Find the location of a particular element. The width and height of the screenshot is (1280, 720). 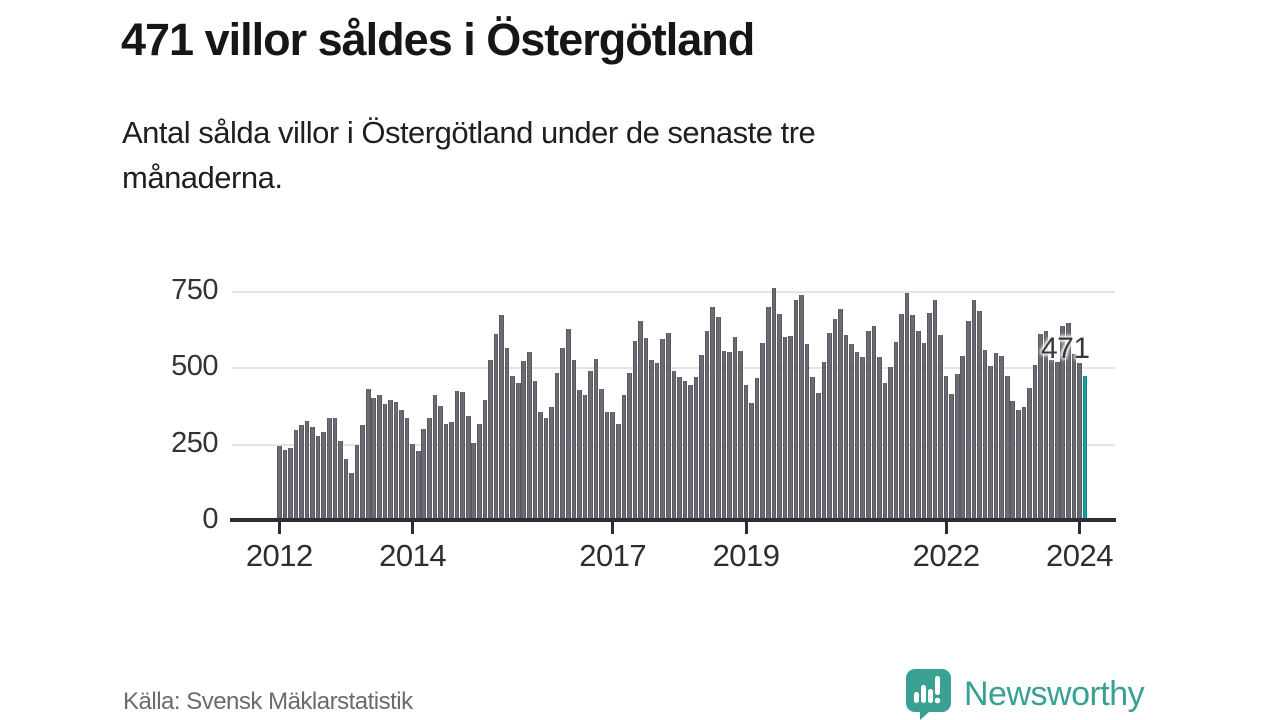

y-tick-label-750: 750 is located at coordinates (194, 290).